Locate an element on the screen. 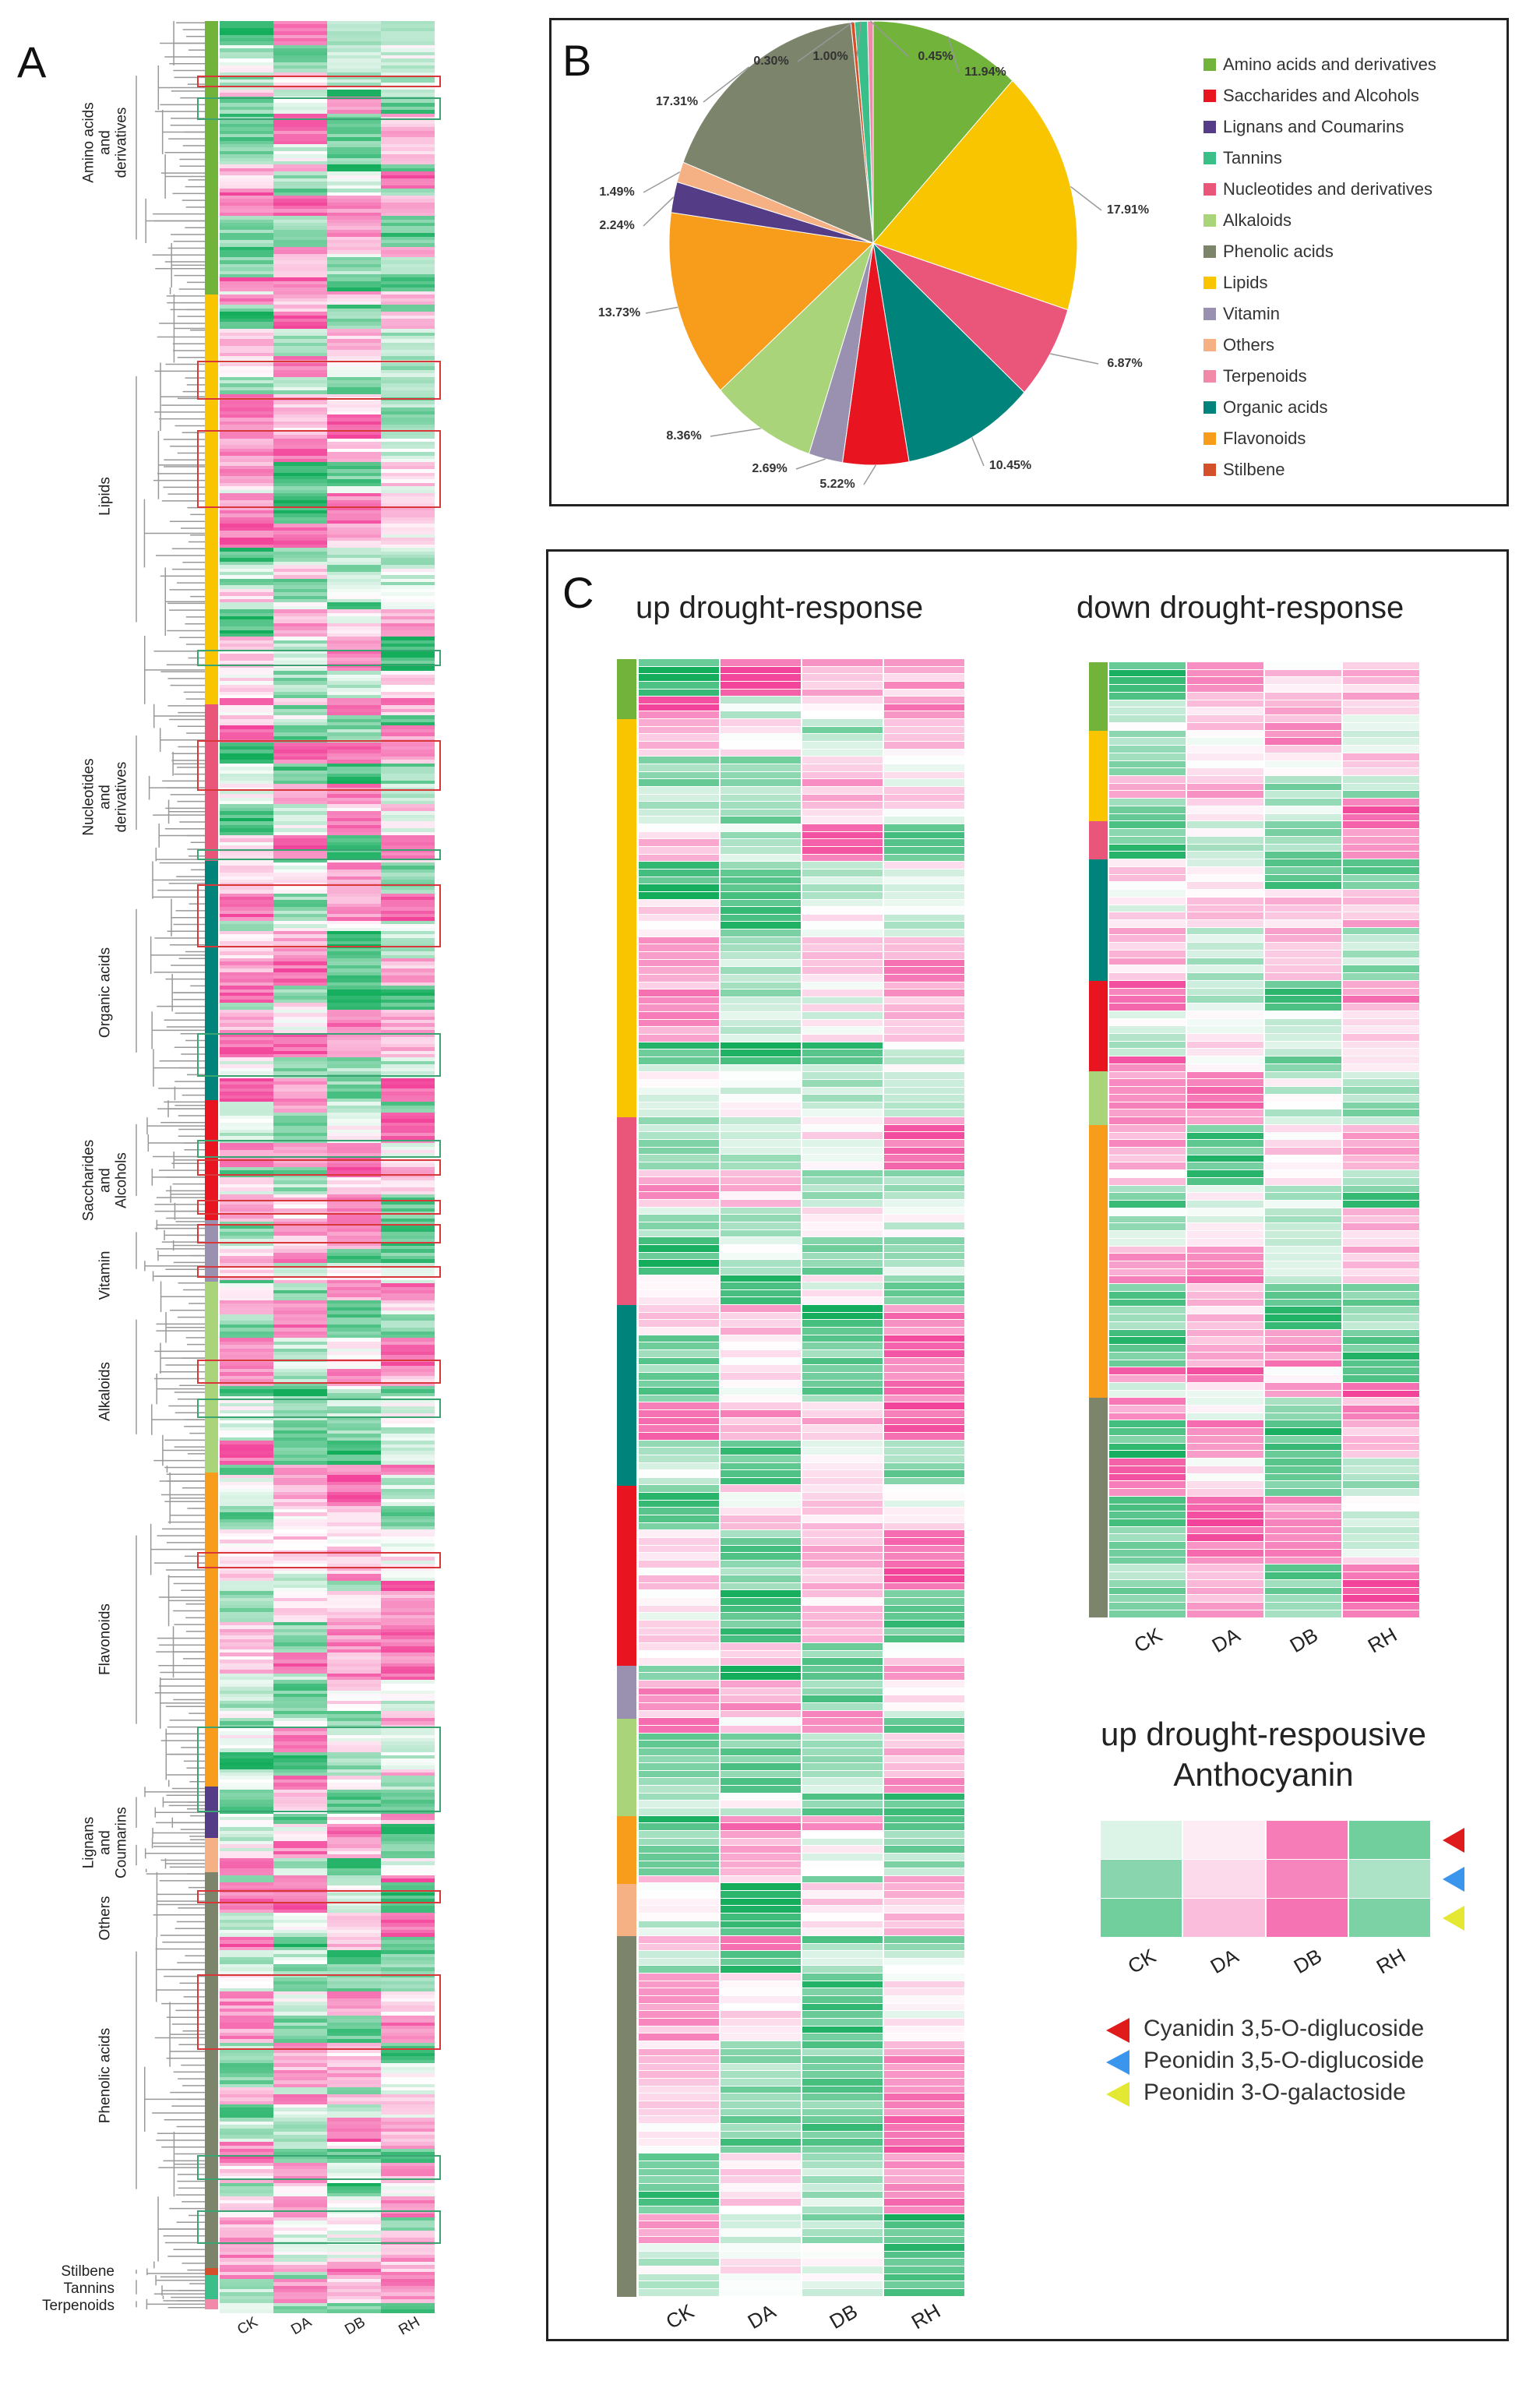  pie-data-label-vitamin: 2.69% is located at coordinates (770, 468).